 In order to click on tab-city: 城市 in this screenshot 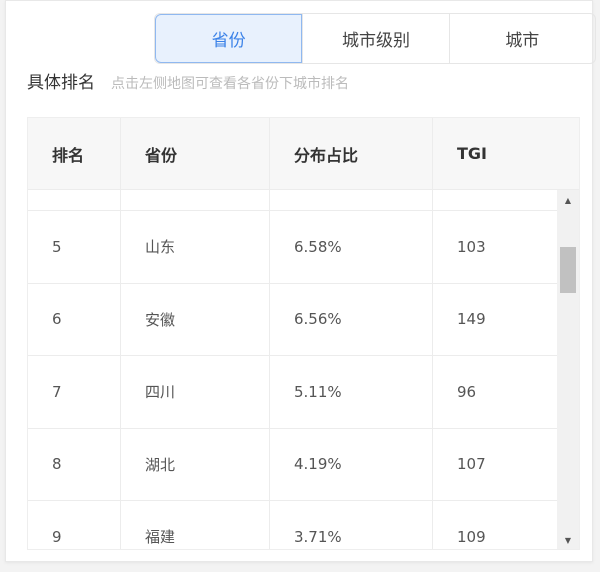, I will do `click(521, 38)`.